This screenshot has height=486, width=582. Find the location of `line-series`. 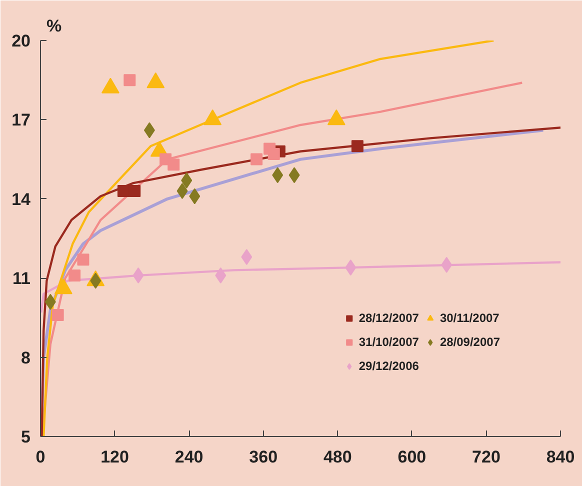

line-series is located at coordinates (300, 287).